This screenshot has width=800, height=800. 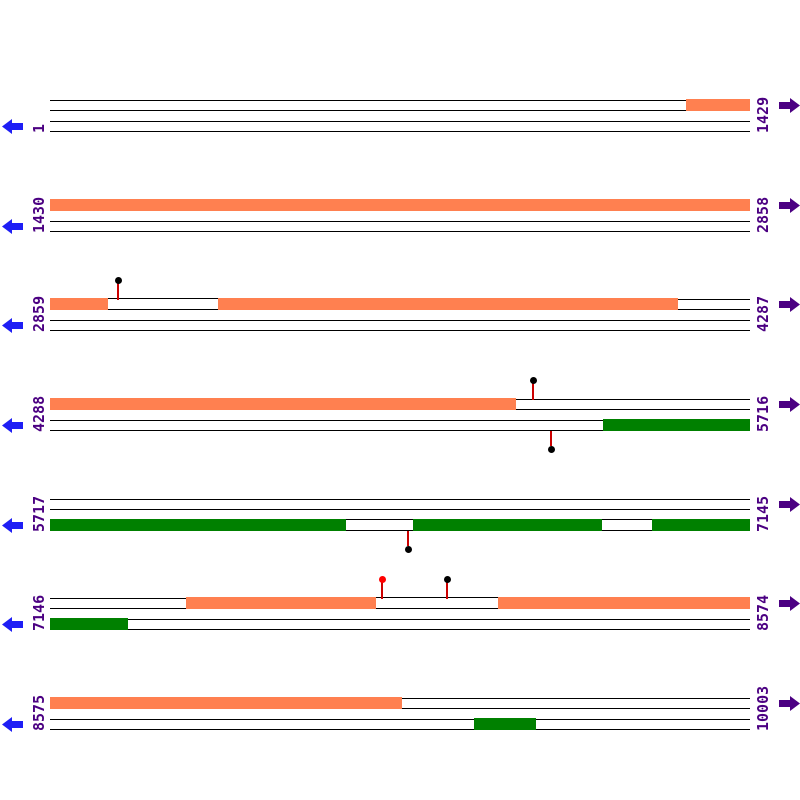 What do you see at coordinates (39, 712) in the screenshot?
I see `start-coordinate-label: 8575` at bounding box center [39, 712].